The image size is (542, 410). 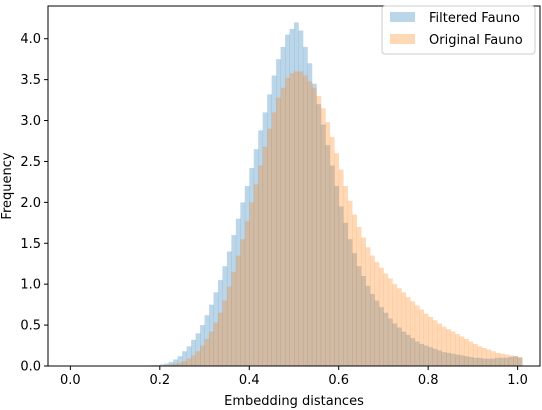 I want to click on x-tick-label: 0.8, so click(x=428, y=380).